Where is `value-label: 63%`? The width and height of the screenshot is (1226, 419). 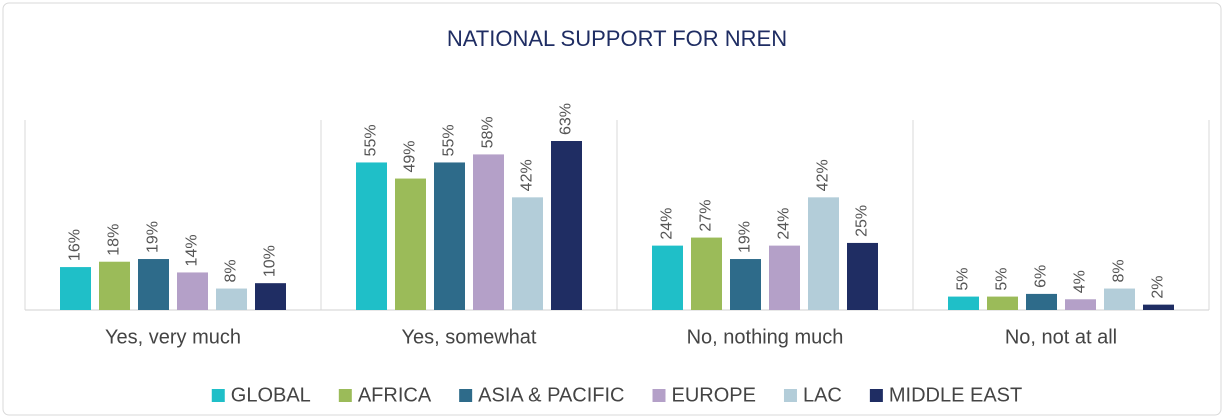 value-label: 63% is located at coordinates (566, 119).